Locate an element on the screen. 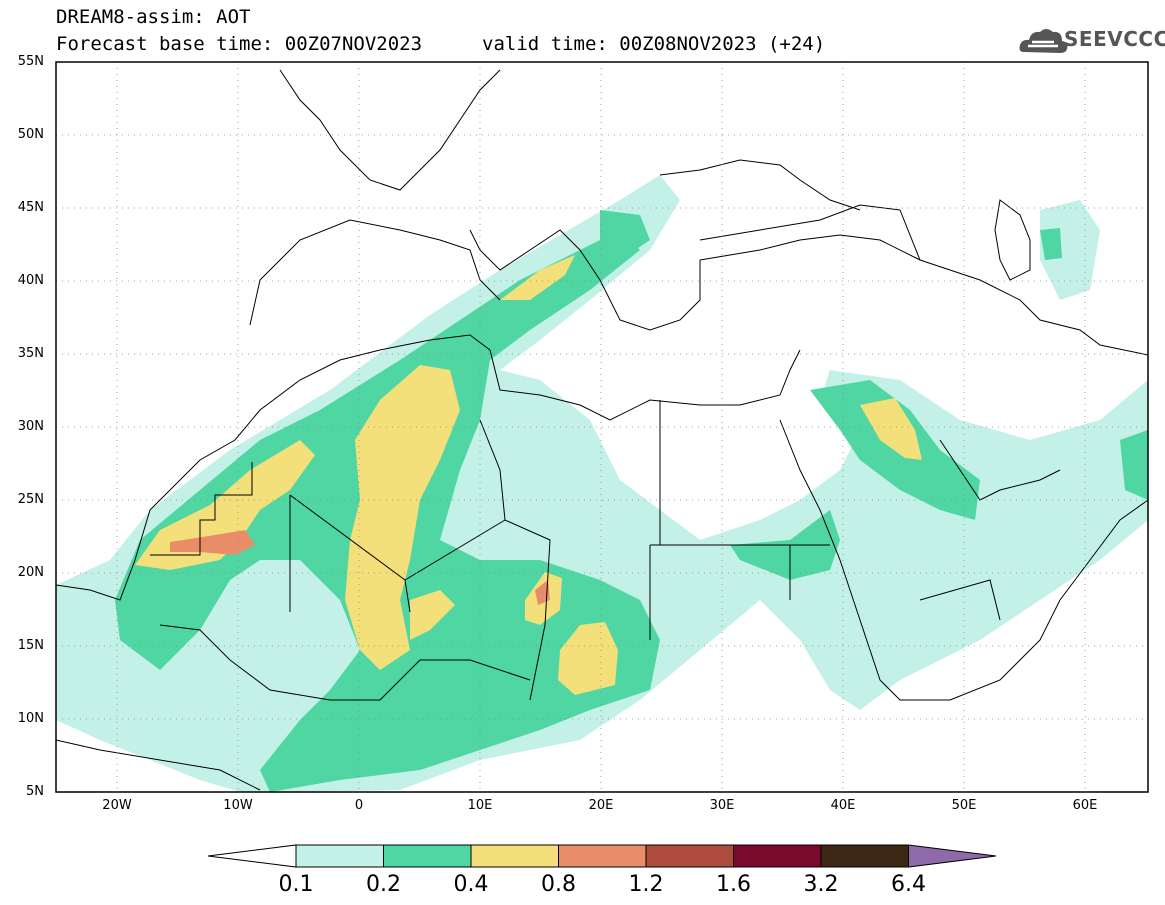 The width and height of the screenshot is (1165, 905). colorbar-label: 0.1 is located at coordinates (296, 884).